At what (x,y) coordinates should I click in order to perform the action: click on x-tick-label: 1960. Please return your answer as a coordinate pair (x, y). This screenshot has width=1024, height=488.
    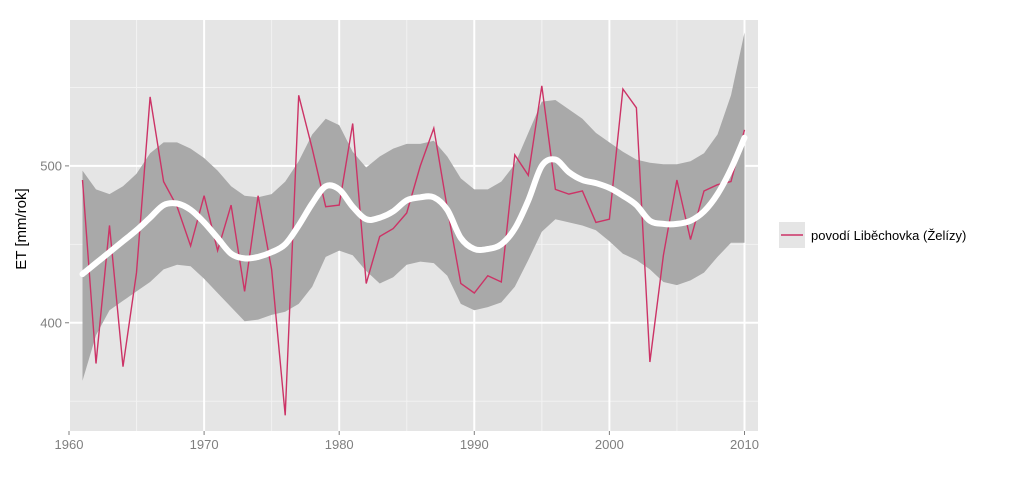
    Looking at the image, I should click on (69, 444).